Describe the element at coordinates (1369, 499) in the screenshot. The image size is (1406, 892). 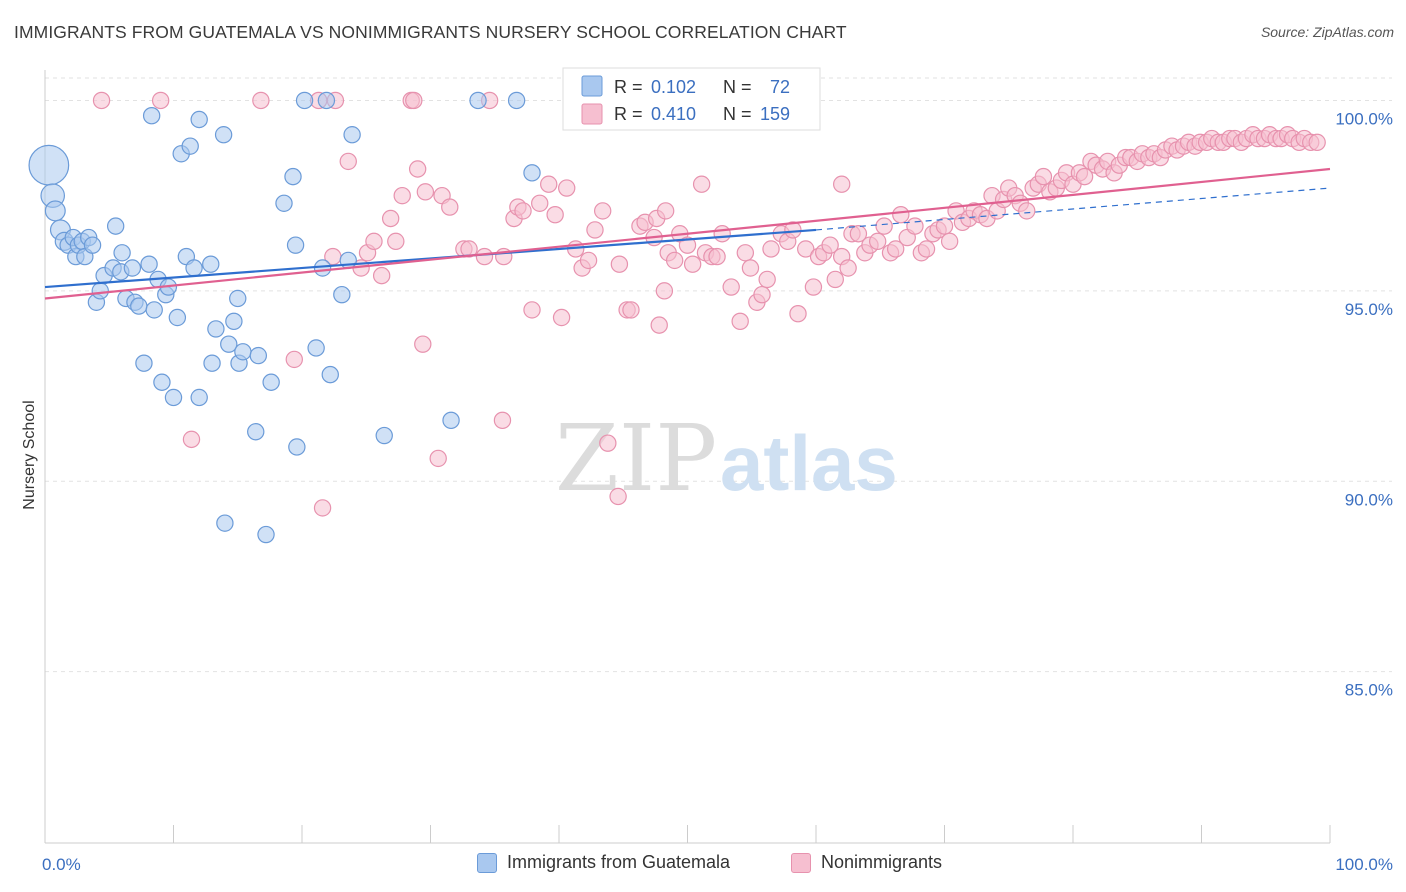
I see `y-tick-label-2: 90.0%` at that location.